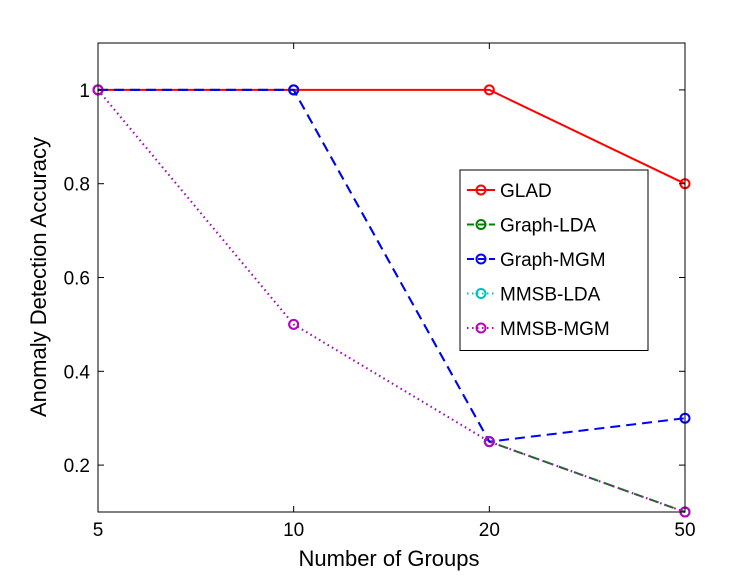 This screenshot has width=756, height=576. I want to click on data-point-glad, so click(489, 90).